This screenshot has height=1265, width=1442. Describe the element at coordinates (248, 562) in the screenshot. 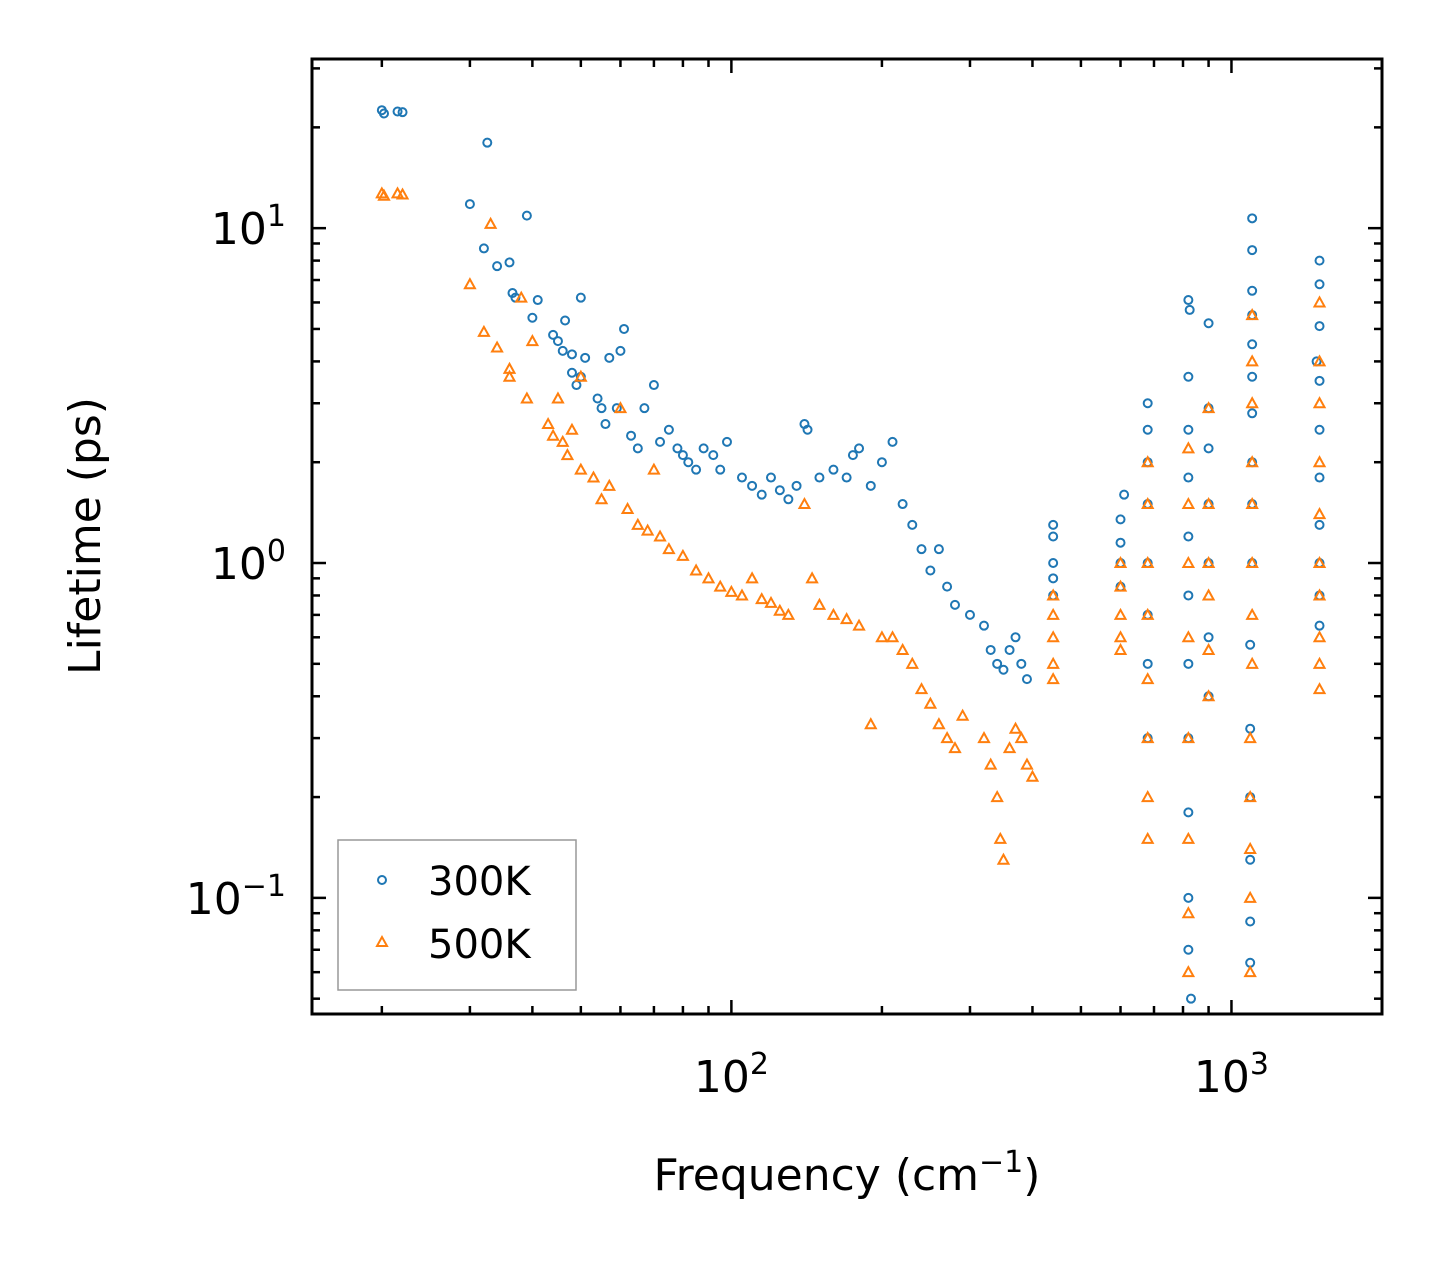

I see `y-tick-label: 10⁰` at that location.